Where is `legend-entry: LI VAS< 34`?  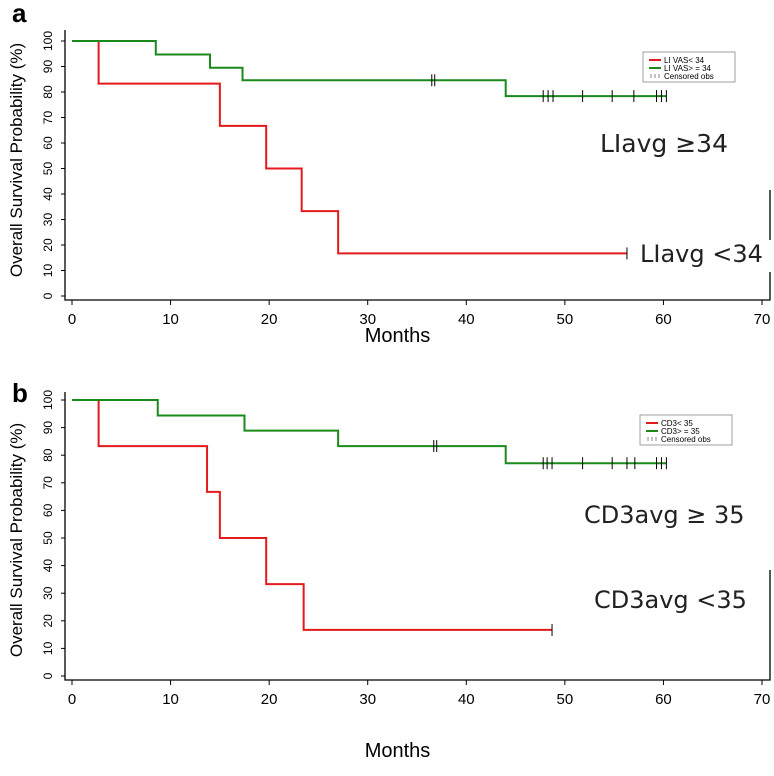 legend-entry: LI VAS< 34 is located at coordinates (684, 60).